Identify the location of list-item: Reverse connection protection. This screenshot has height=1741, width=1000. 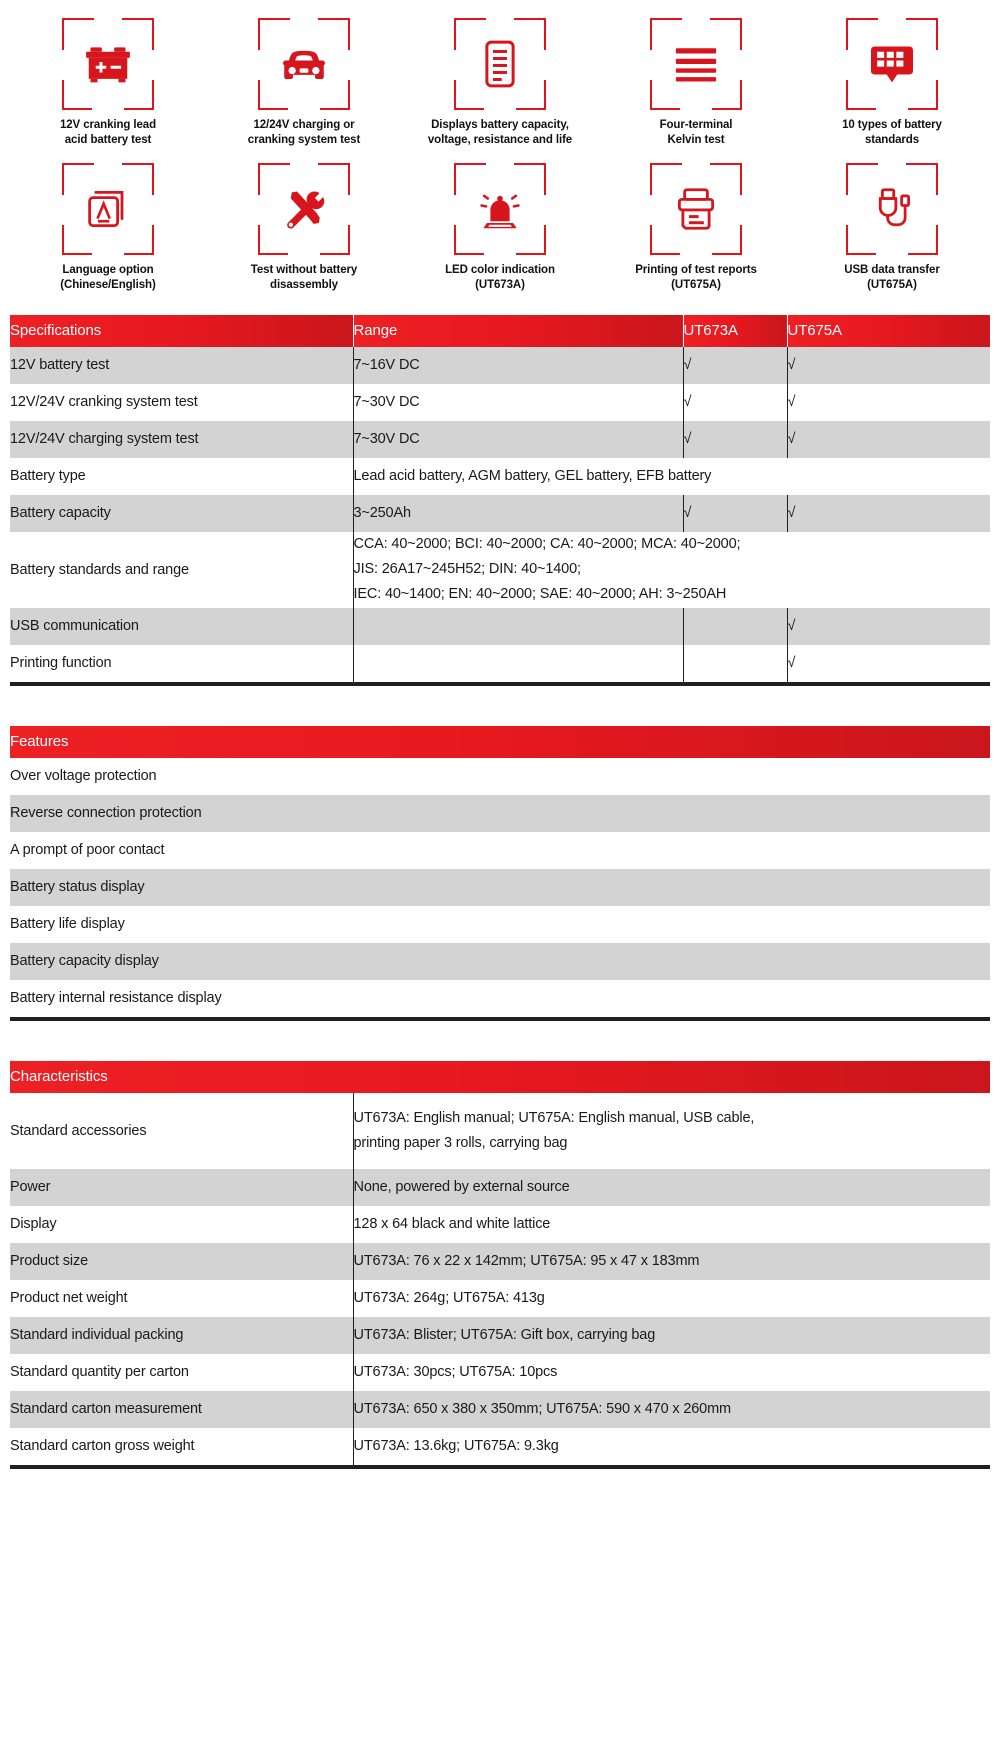
(500, 813).